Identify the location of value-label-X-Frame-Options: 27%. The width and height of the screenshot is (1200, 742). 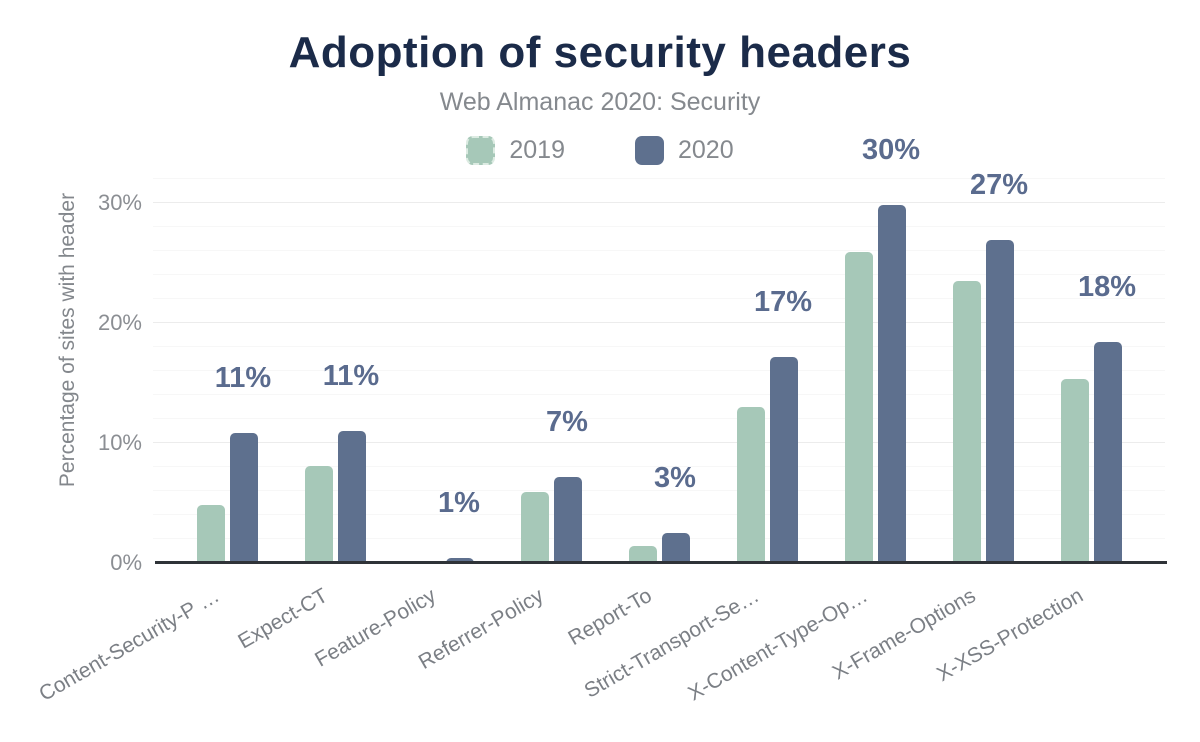
(999, 185).